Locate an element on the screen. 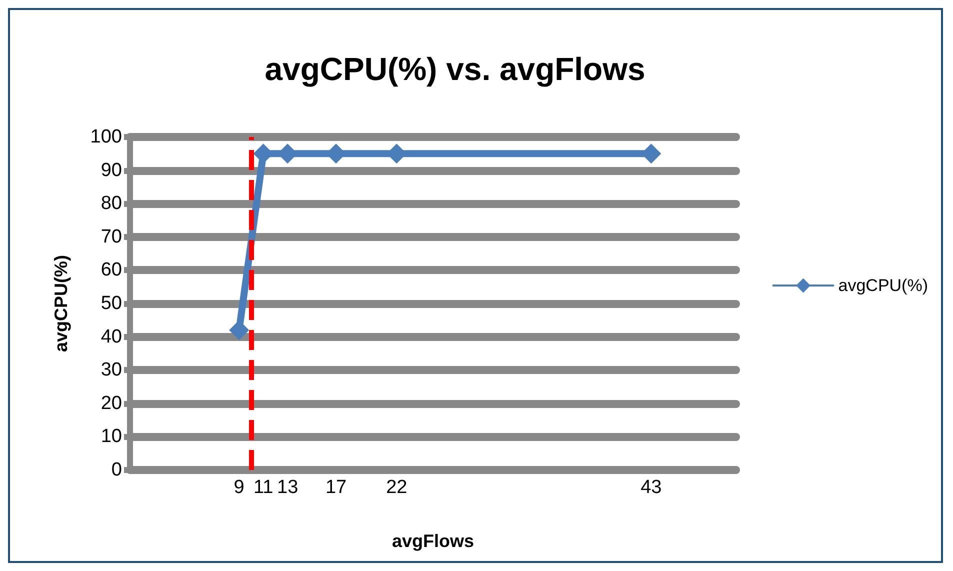  y-tick-label: 80 is located at coordinates (111, 203).